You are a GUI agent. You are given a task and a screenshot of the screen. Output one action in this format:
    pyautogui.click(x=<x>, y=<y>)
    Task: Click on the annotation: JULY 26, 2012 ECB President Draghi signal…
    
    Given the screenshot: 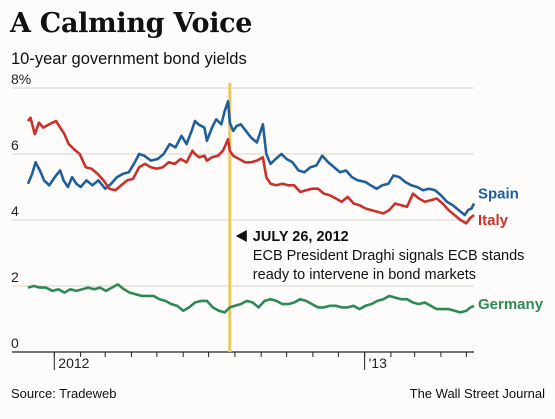 What is the action you would take?
    pyautogui.click(x=380, y=256)
    